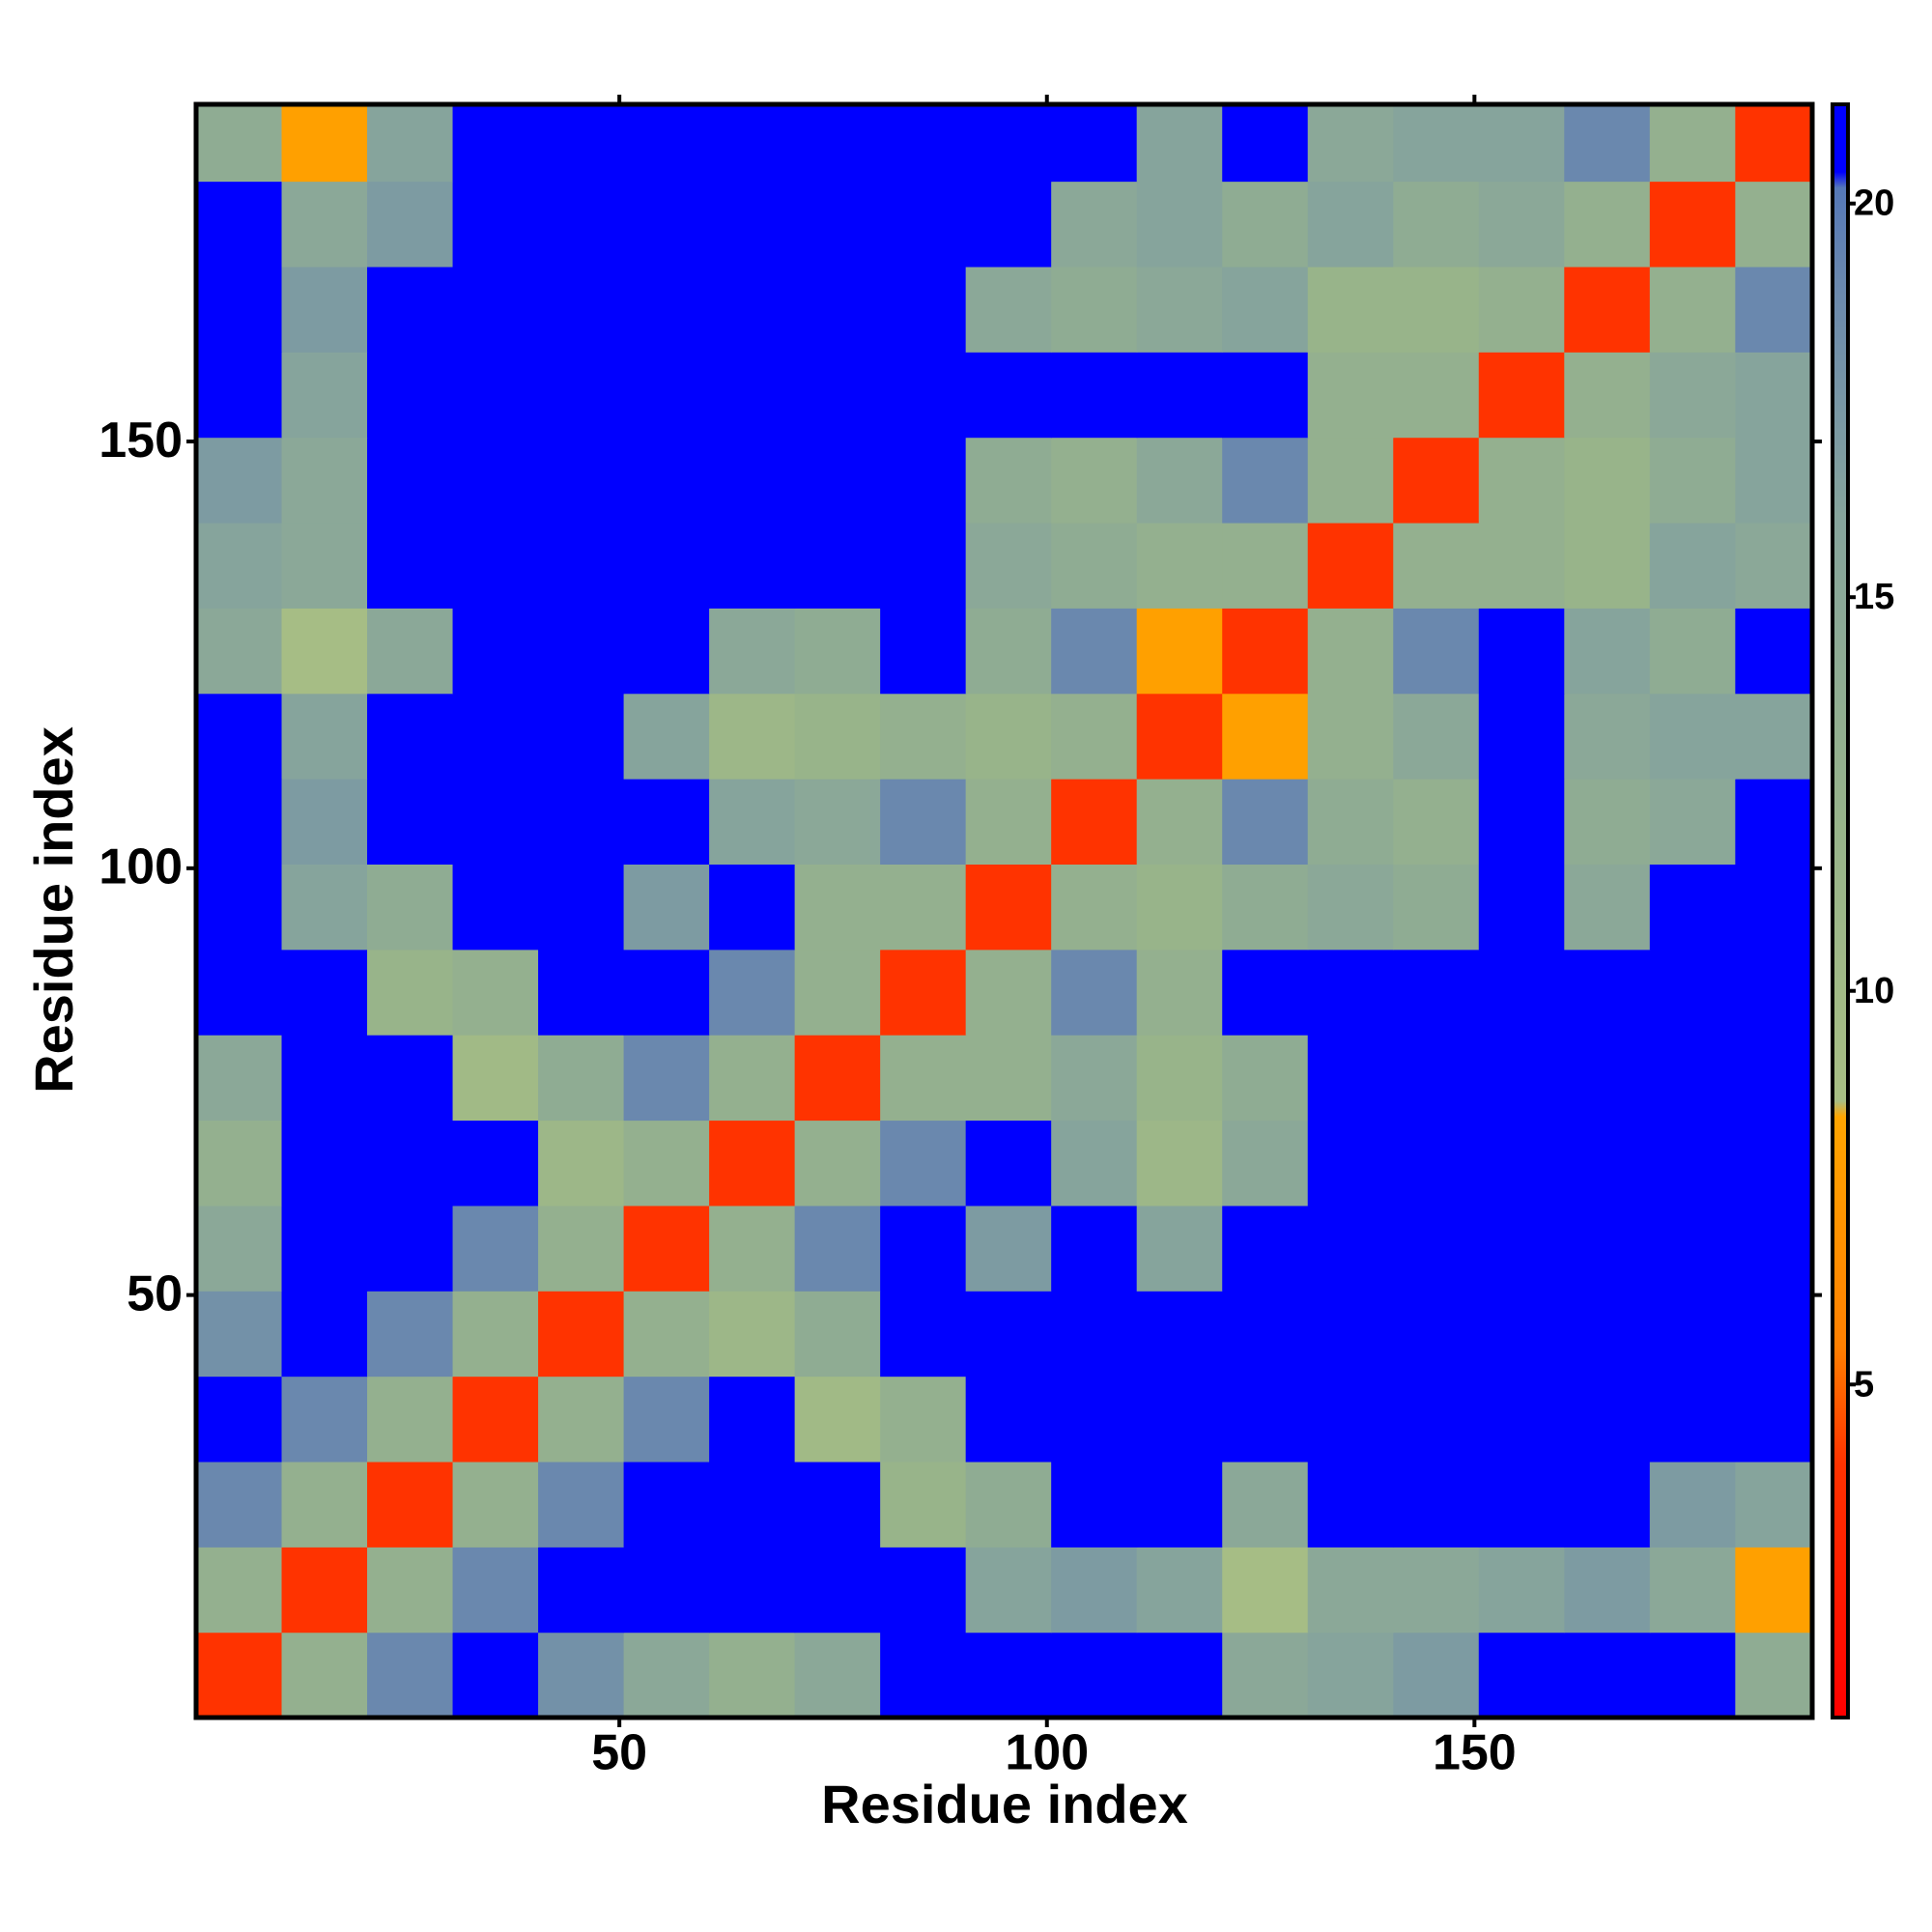 The image size is (1932, 1932). What do you see at coordinates (1864, 1384) in the screenshot?
I see `colorbar-tick-label: 5` at bounding box center [1864, 1384].